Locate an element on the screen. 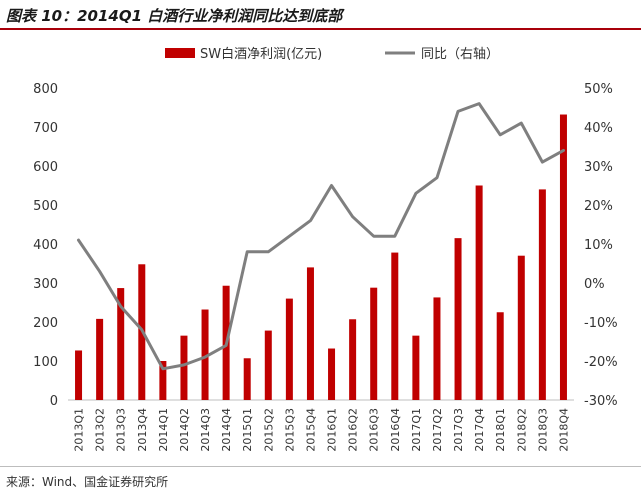 The width and height of the screenshot is (641, 492). x-tick-label: 2013Q1 is located at coordinates (79, 430).